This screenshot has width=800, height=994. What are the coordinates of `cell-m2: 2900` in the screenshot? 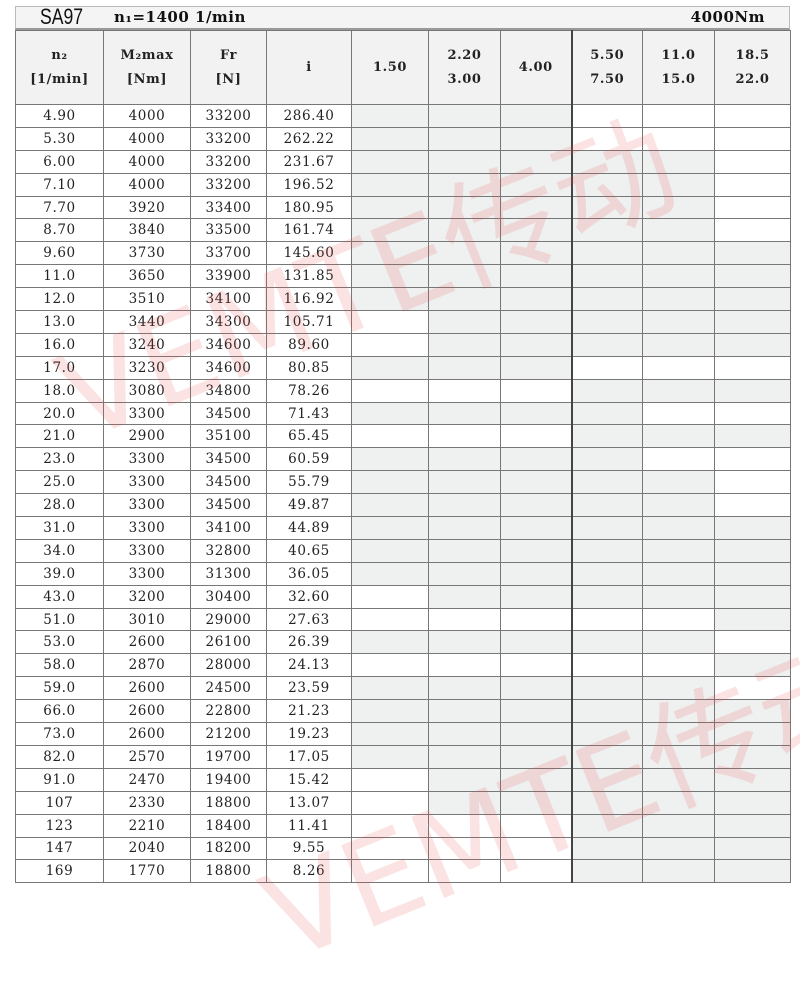 It's located at (147, 436).